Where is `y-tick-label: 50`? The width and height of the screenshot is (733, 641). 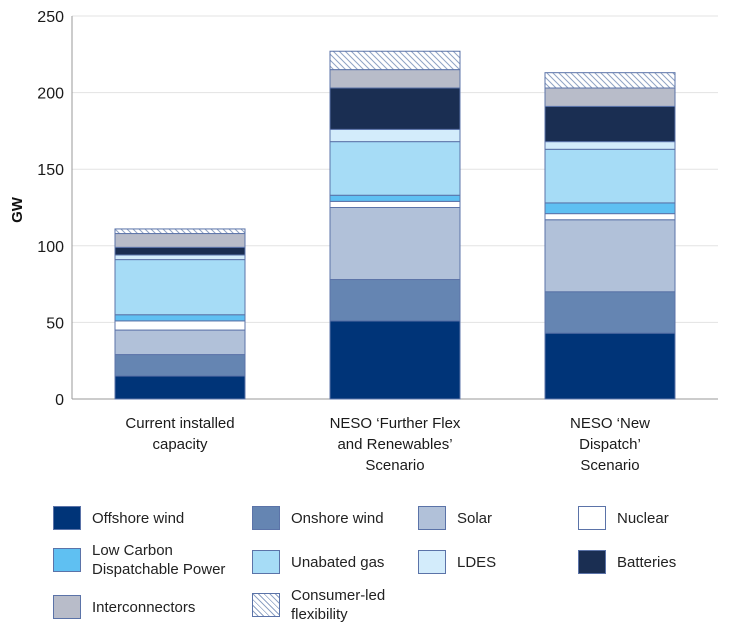
y-tick-label: 50 is located at coordinates (55, 323).